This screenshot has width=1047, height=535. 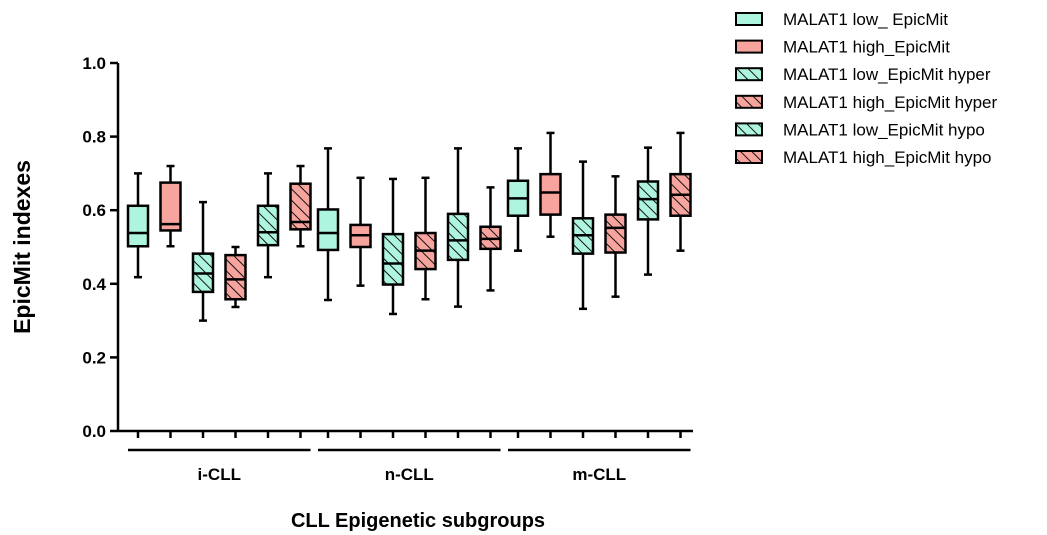 What do you see at coordinates (94, 357) in the screenshot?
I see `y-tick-label: 0.2` at bounding box center [94, 357].